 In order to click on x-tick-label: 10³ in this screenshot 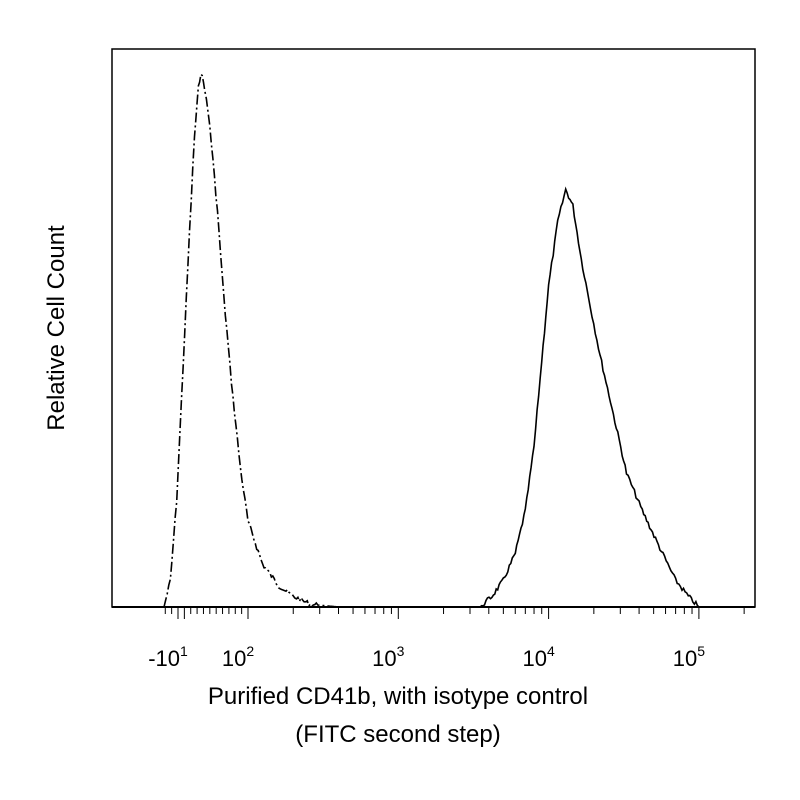, I will do `click(388, 657)`.